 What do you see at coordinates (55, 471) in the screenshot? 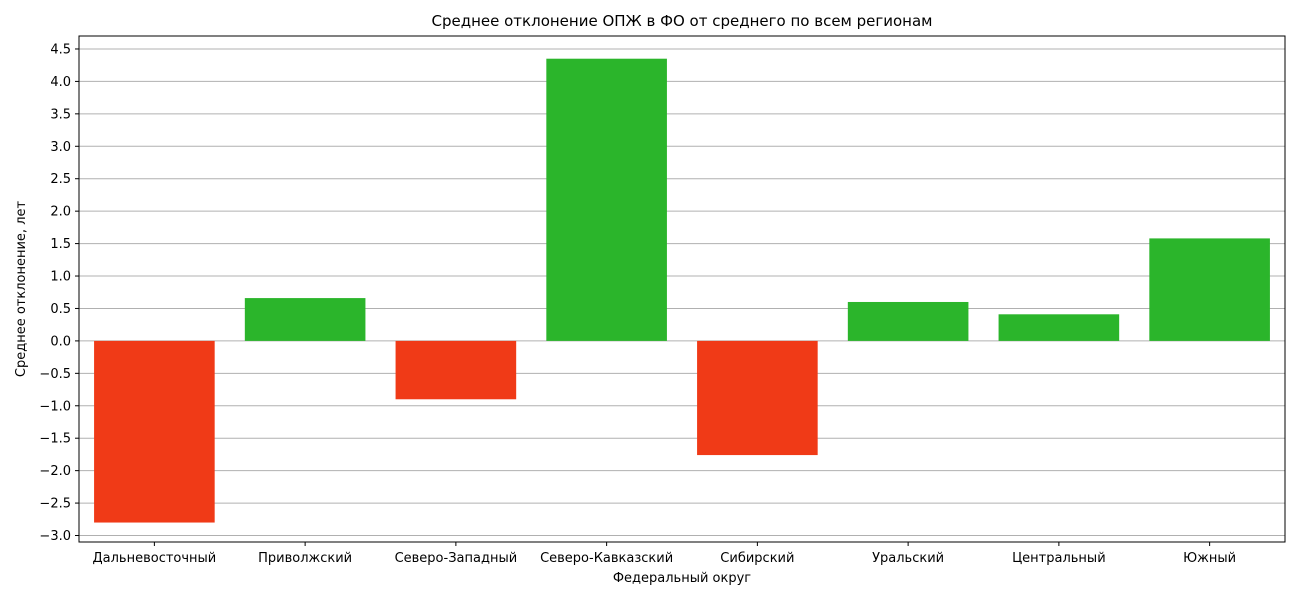
I see `y-tick-label: −2.0` at bounding box center [55, 471].